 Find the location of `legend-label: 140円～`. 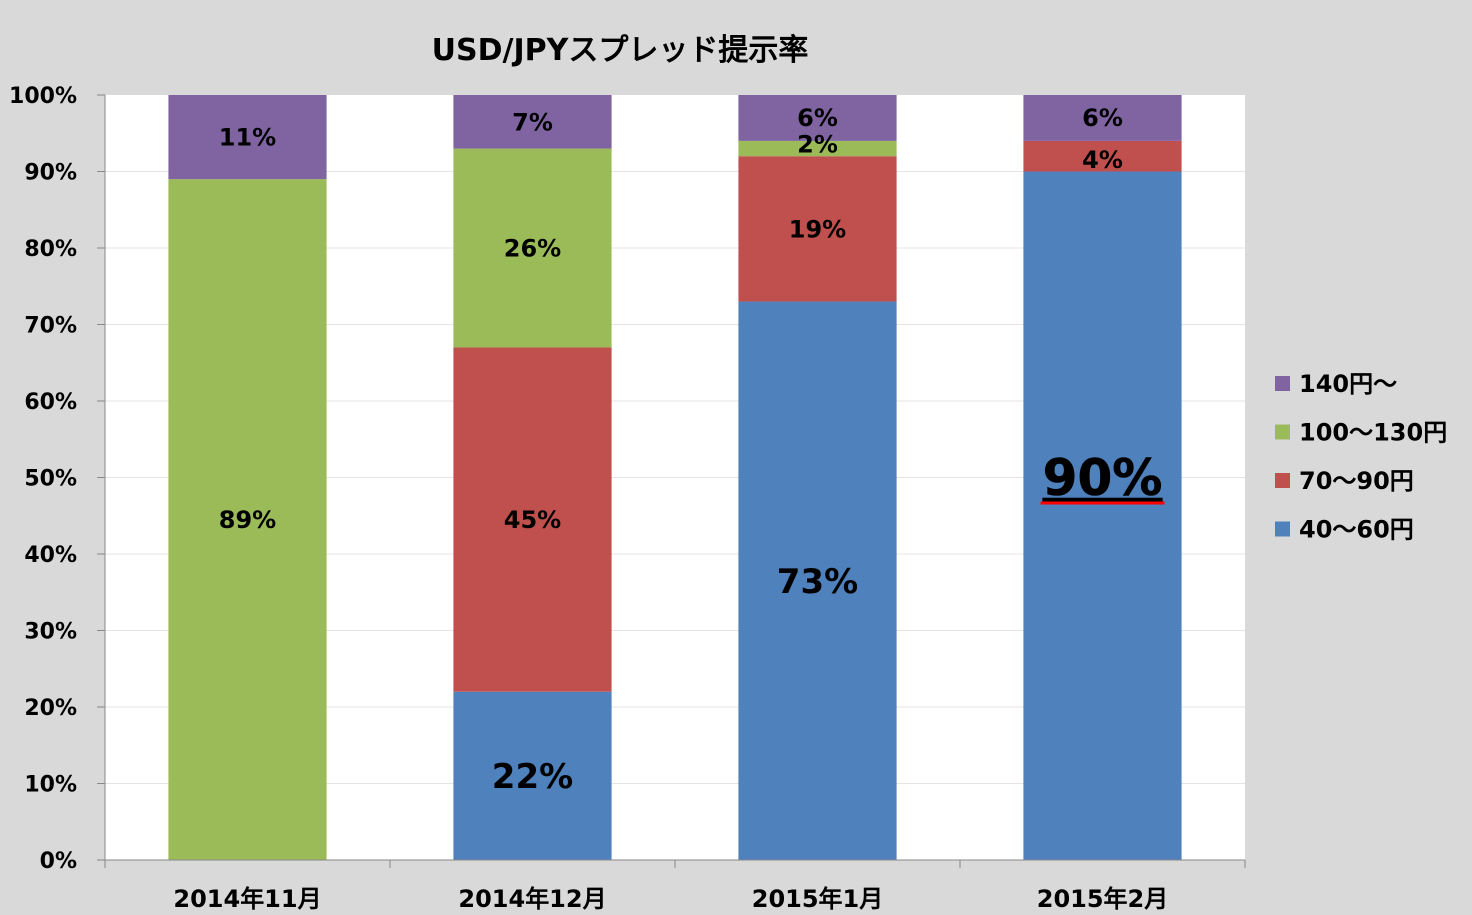

legend-label: 140円～ is located at coordinates (1348, 384).